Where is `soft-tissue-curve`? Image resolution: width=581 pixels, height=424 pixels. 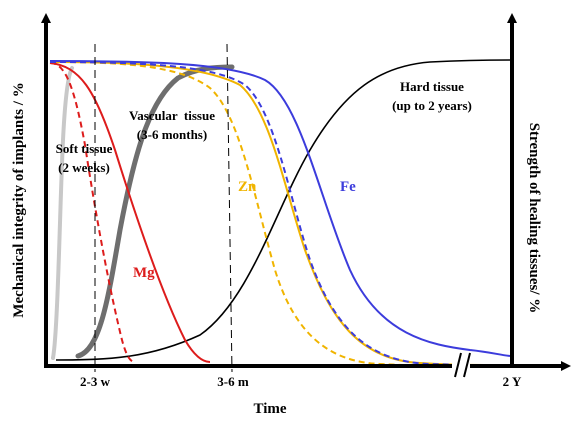
soft-tissue-curve is located at coordinates (62, 213).